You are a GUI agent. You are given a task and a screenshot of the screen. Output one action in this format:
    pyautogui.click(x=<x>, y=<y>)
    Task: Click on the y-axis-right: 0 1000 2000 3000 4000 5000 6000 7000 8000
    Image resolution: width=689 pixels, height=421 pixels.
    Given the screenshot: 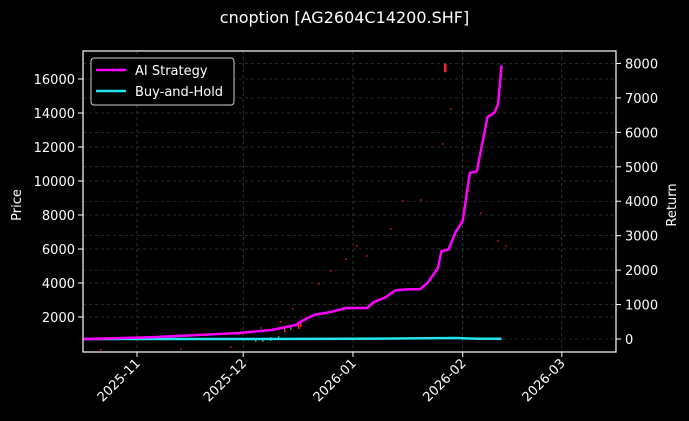 What is the action you would take?
    pyautogui.click(x=637, y=202)
    